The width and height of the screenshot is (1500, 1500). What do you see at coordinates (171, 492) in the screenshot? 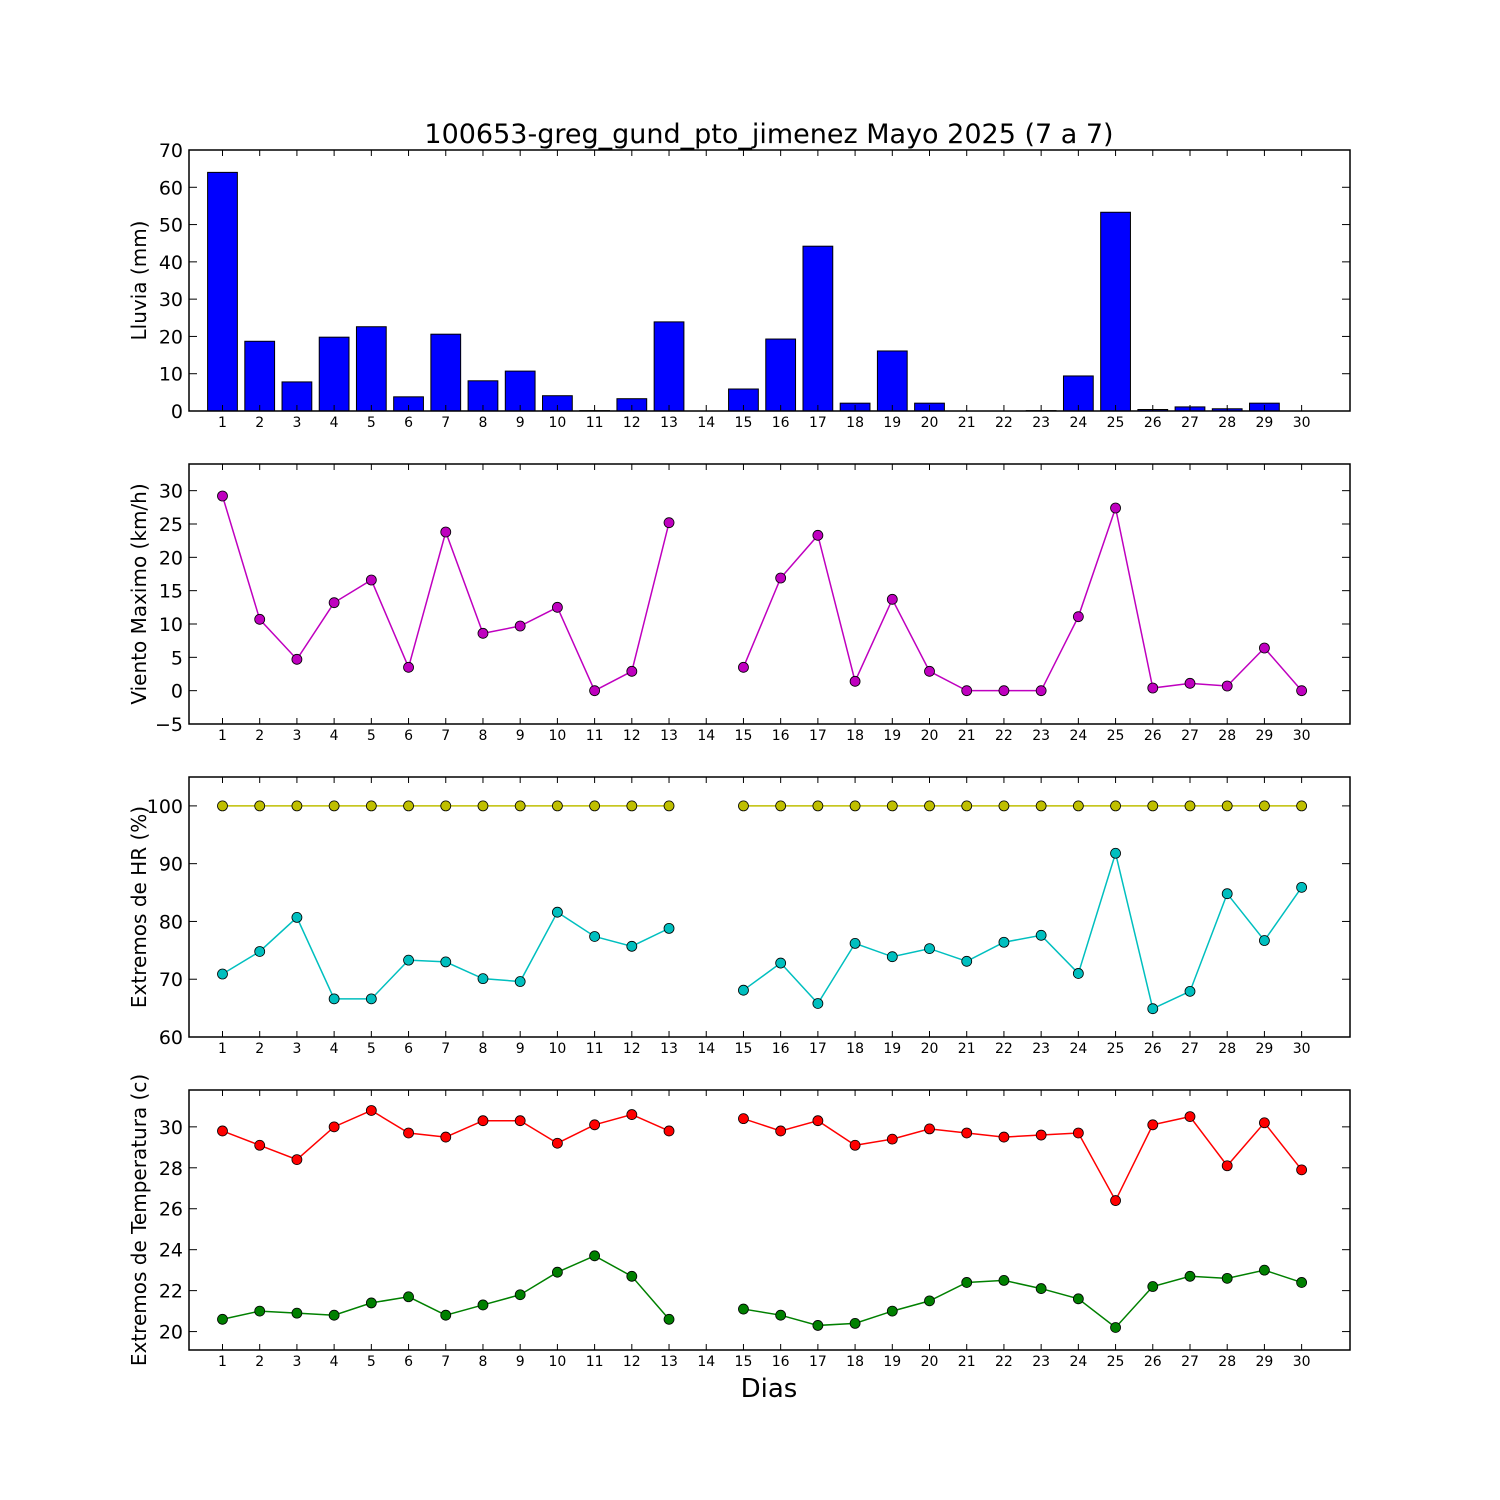
I see `wind-ytick-label: 30` at bounding box center [171, 492].